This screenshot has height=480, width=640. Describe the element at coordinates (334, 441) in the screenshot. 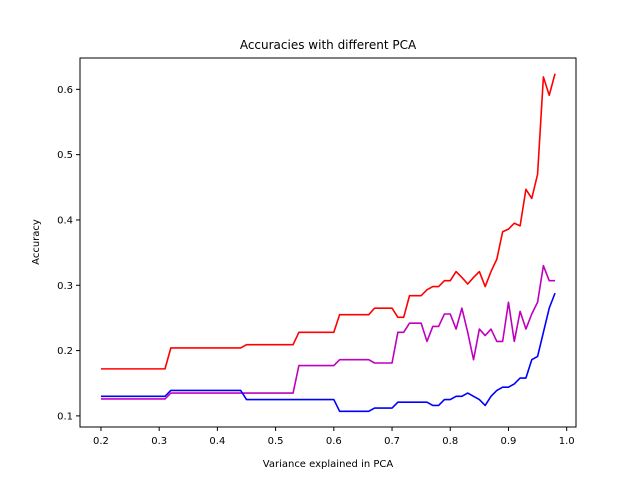

I see `x-tick-label: 0.6` at that location.